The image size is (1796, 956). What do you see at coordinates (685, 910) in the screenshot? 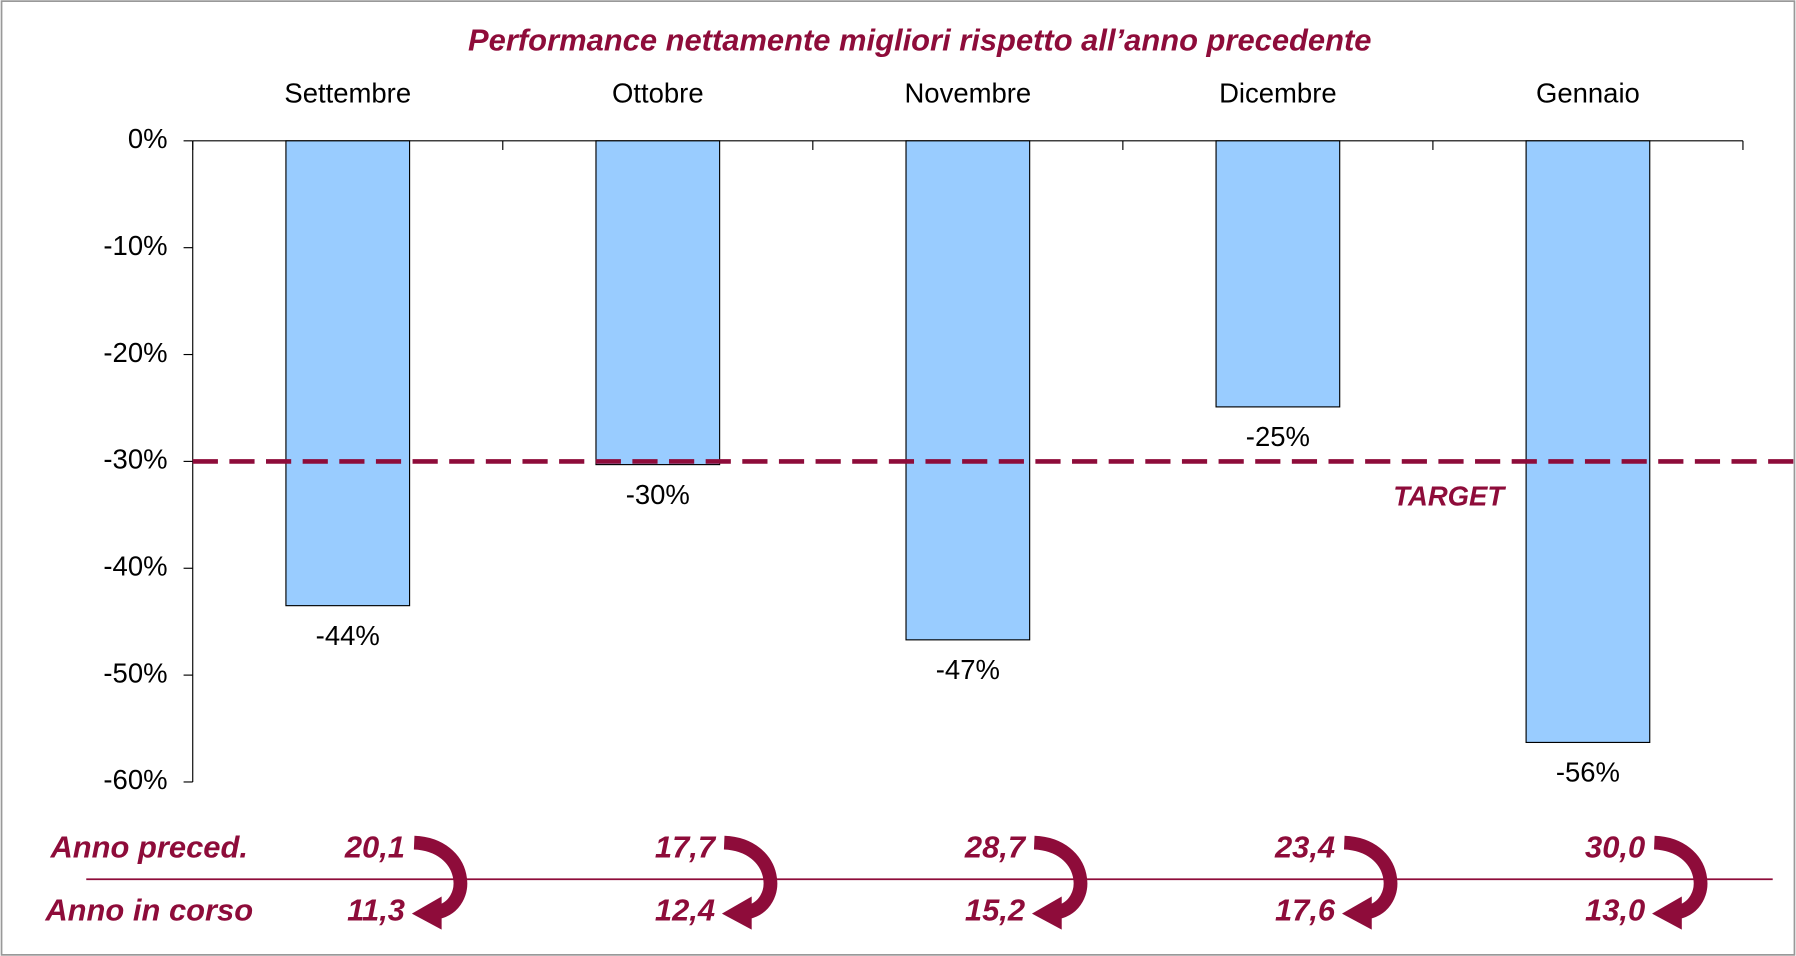
I see `table-cell: 12,4` at bounding box center [685, 910].